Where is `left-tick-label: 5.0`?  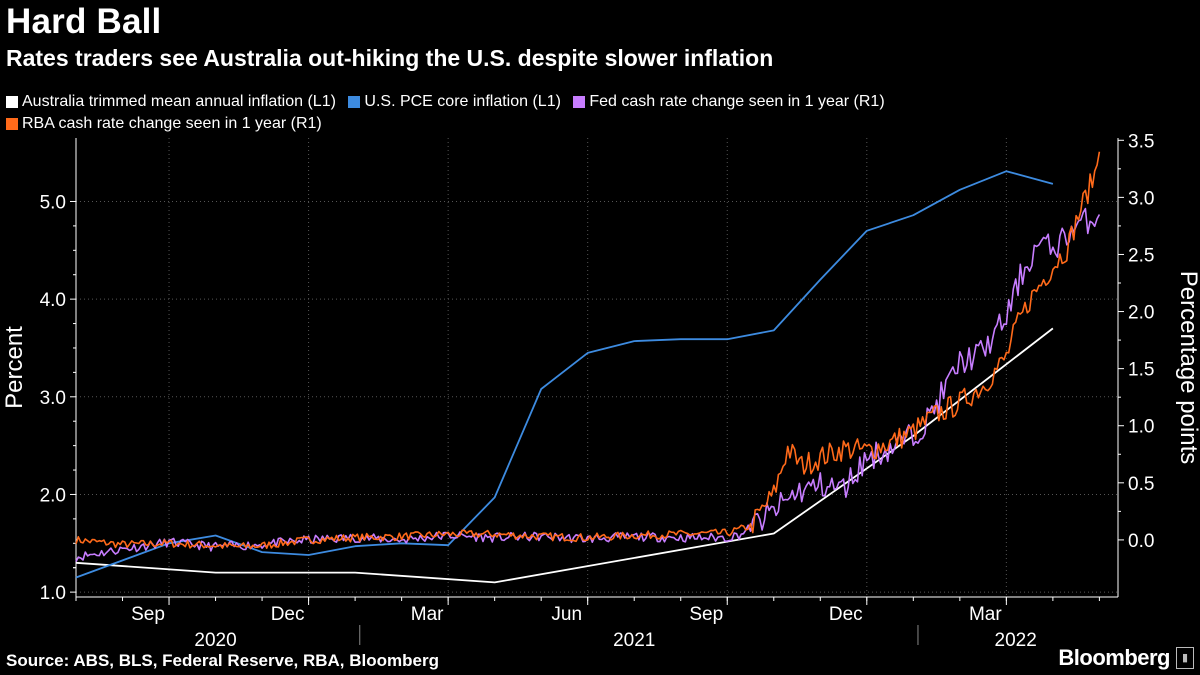
left-tick-label: 5.0 is located at coordinates (53, 202).